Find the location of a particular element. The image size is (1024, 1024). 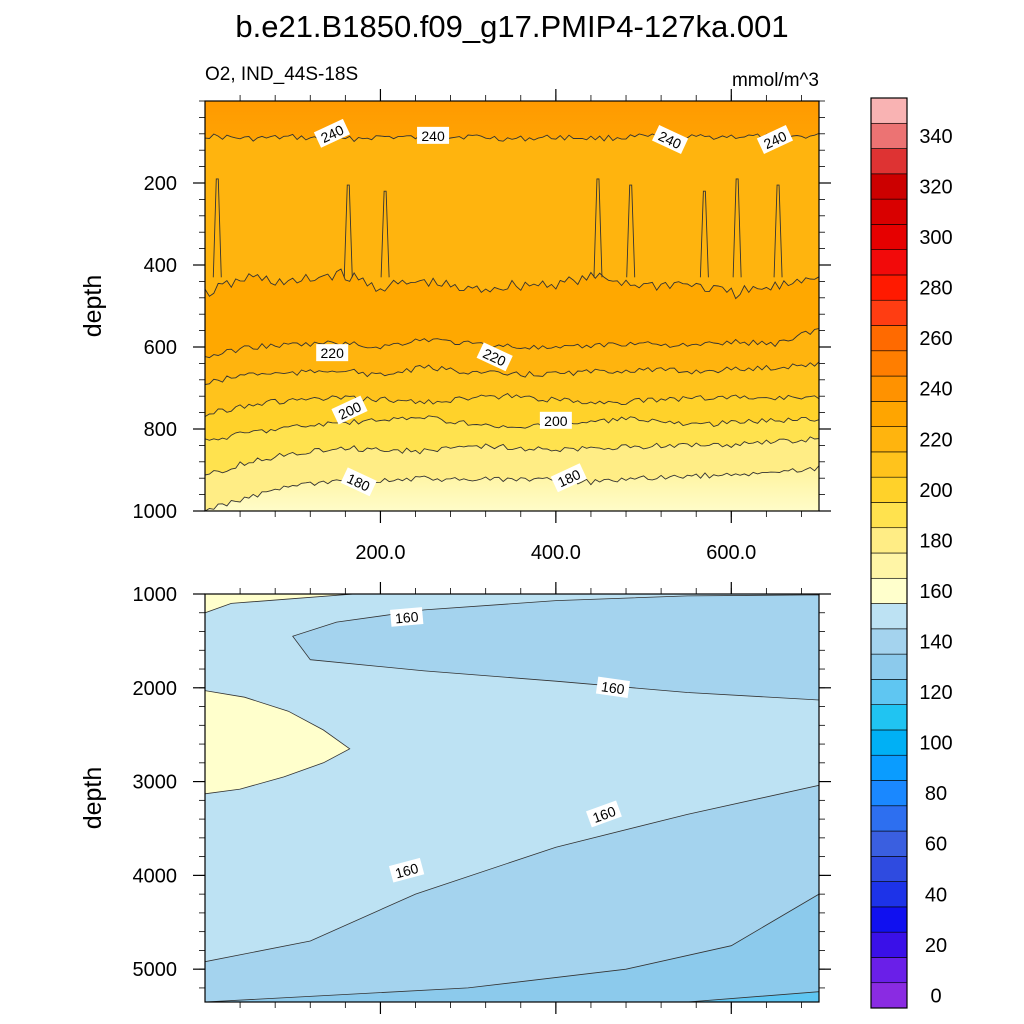

colorbar-label: 20 is located at coordinates (936, 946).